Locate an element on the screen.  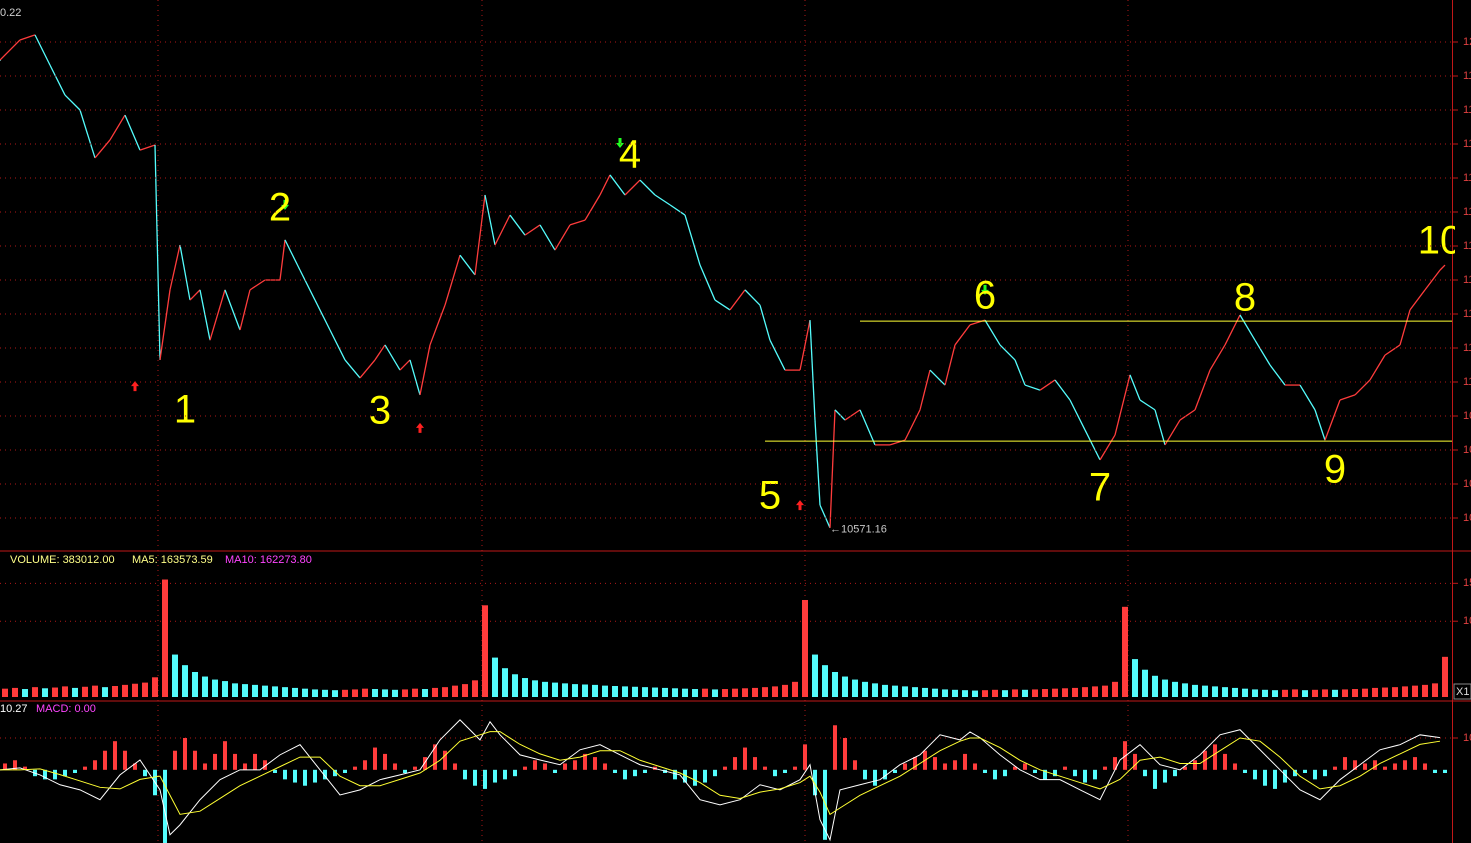
wave-label: 9 is located at coordinates (1335, 470).